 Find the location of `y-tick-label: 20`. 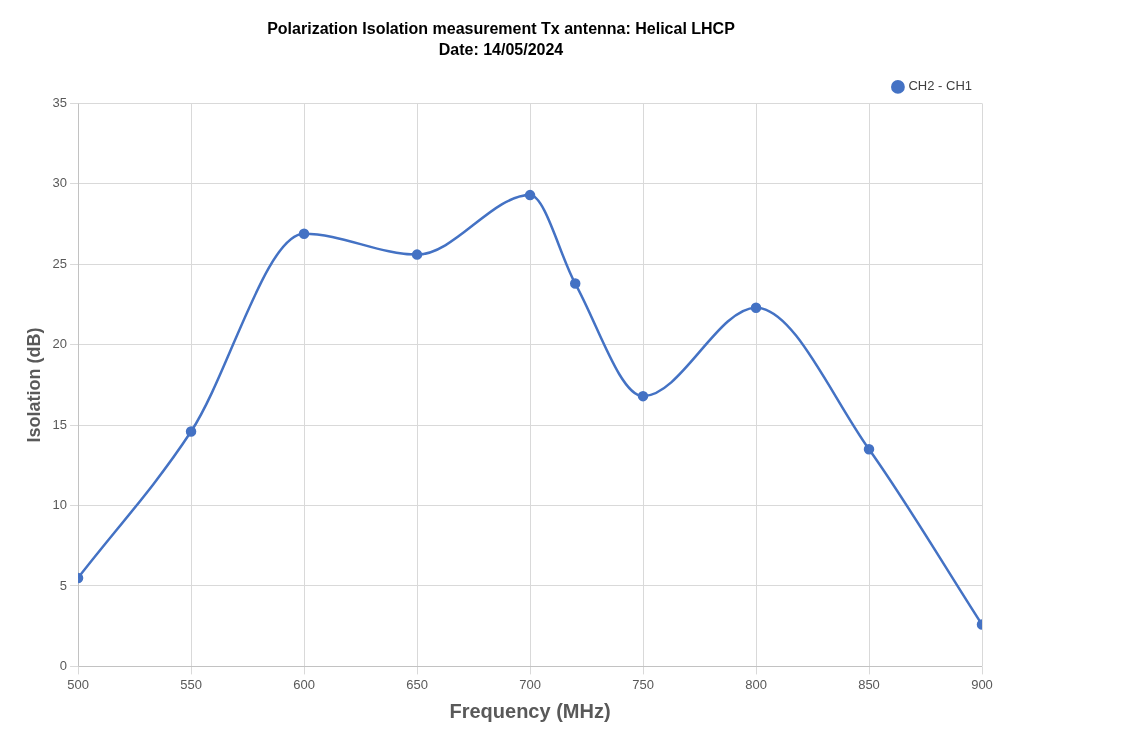

y-tick-label: 20 is located at coordinates (60, 344).